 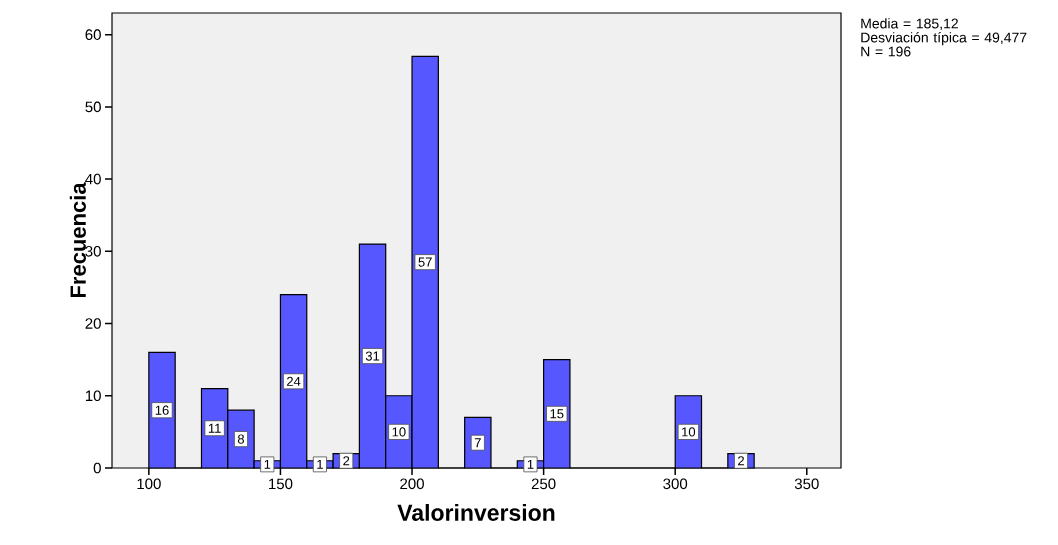 What do you see at coordinates (909, 24) in the screenshot?
I see `text: Media = 185,12` at bounding box center [909, 24].